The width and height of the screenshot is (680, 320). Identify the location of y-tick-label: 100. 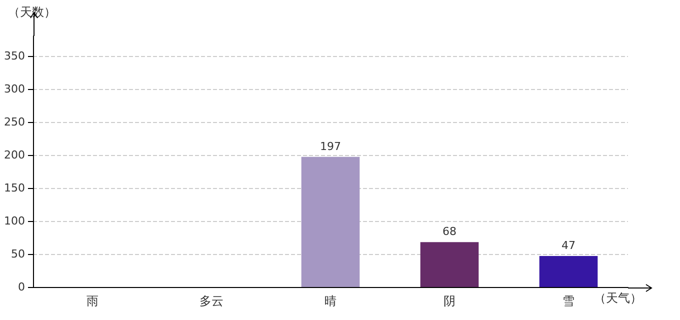
(14, 221).